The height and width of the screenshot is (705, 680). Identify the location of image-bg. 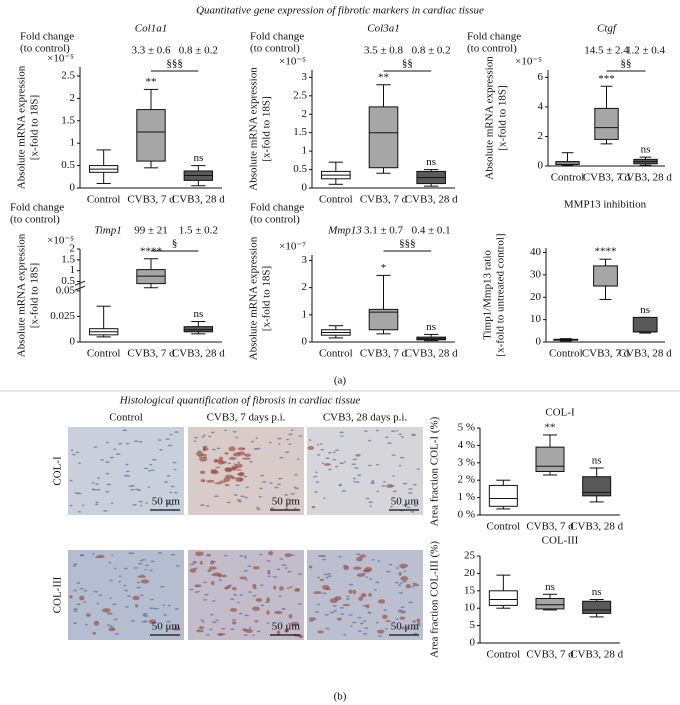
(246, 471).